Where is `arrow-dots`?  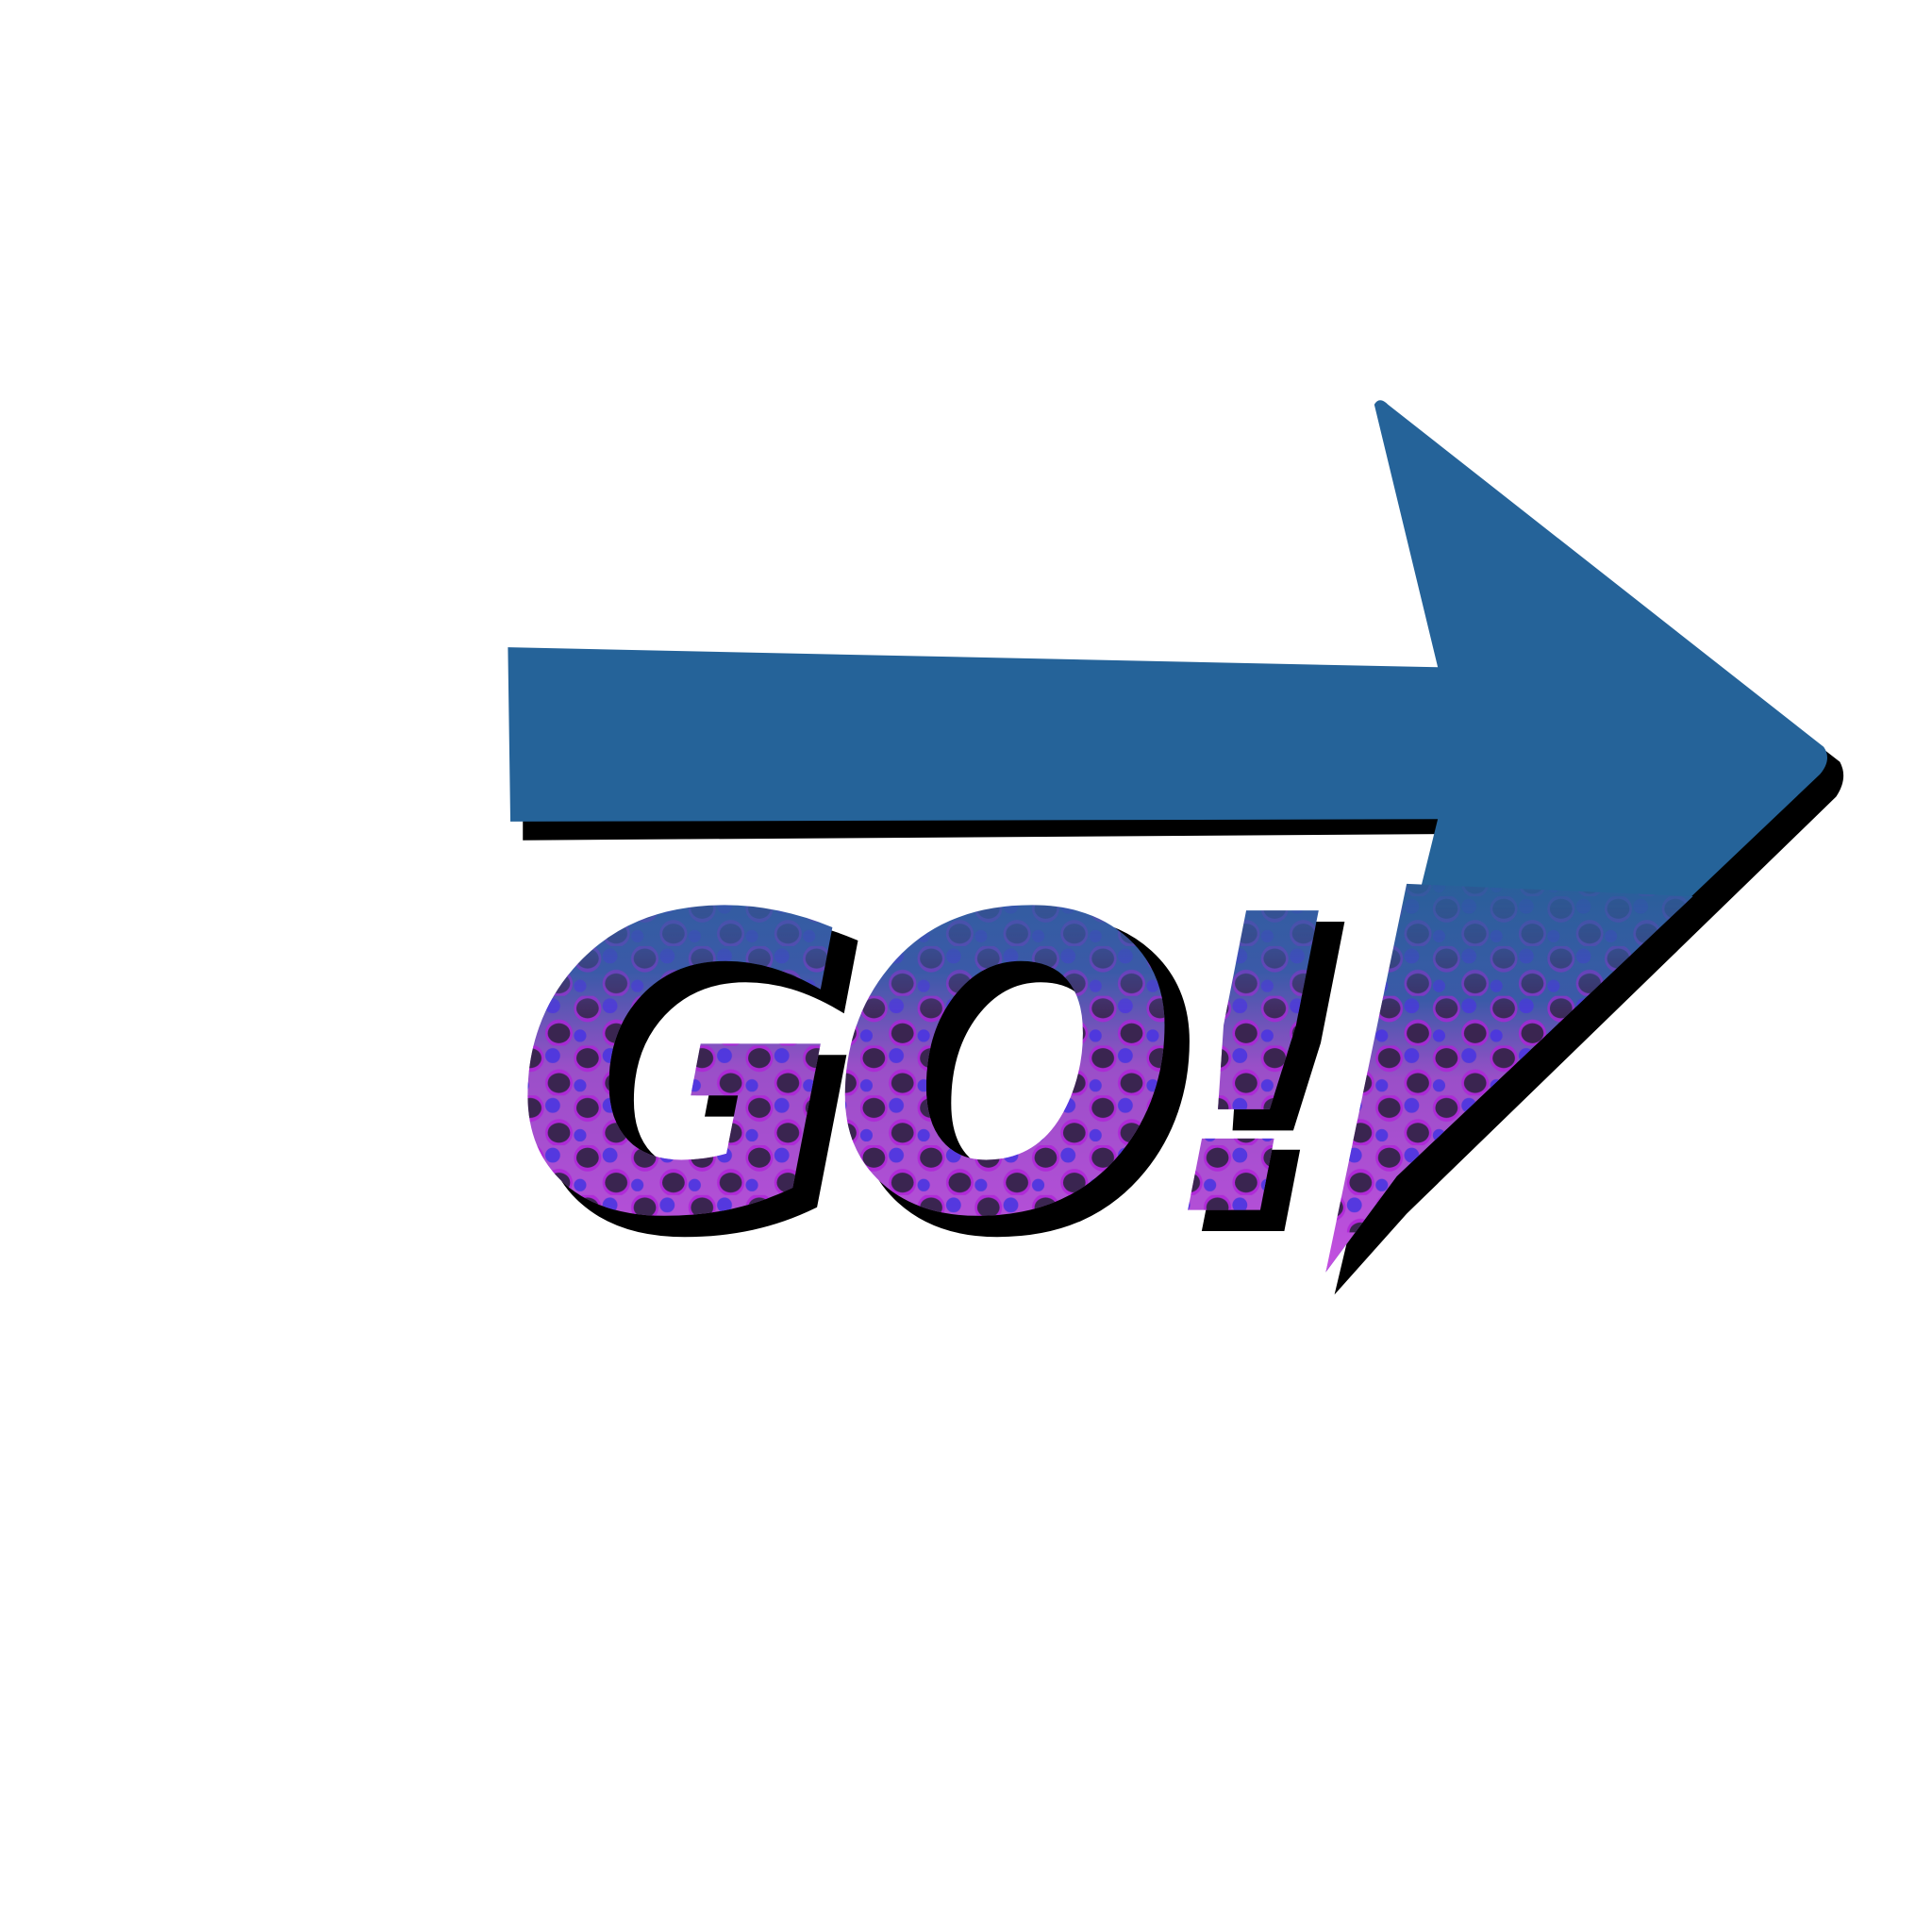
arrow-dots is located at coordinates (1509, 1078).